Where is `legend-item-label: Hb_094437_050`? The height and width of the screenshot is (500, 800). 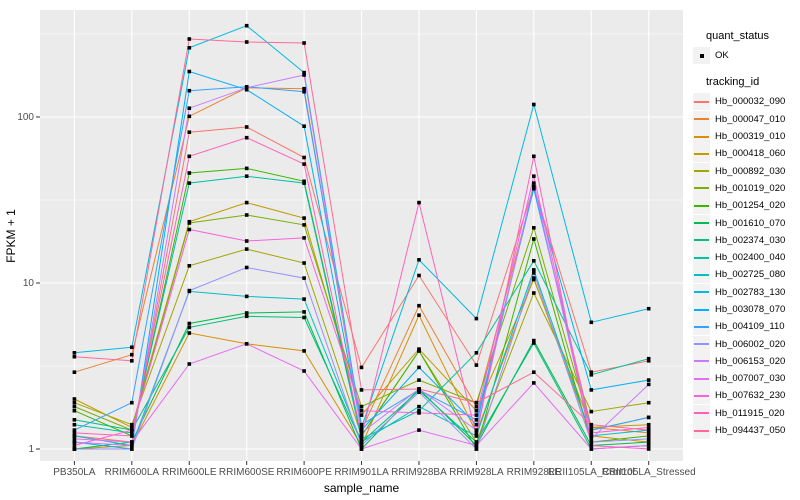 legend-item-label: Hb_094437_050 is located at coordinates (750, 431).